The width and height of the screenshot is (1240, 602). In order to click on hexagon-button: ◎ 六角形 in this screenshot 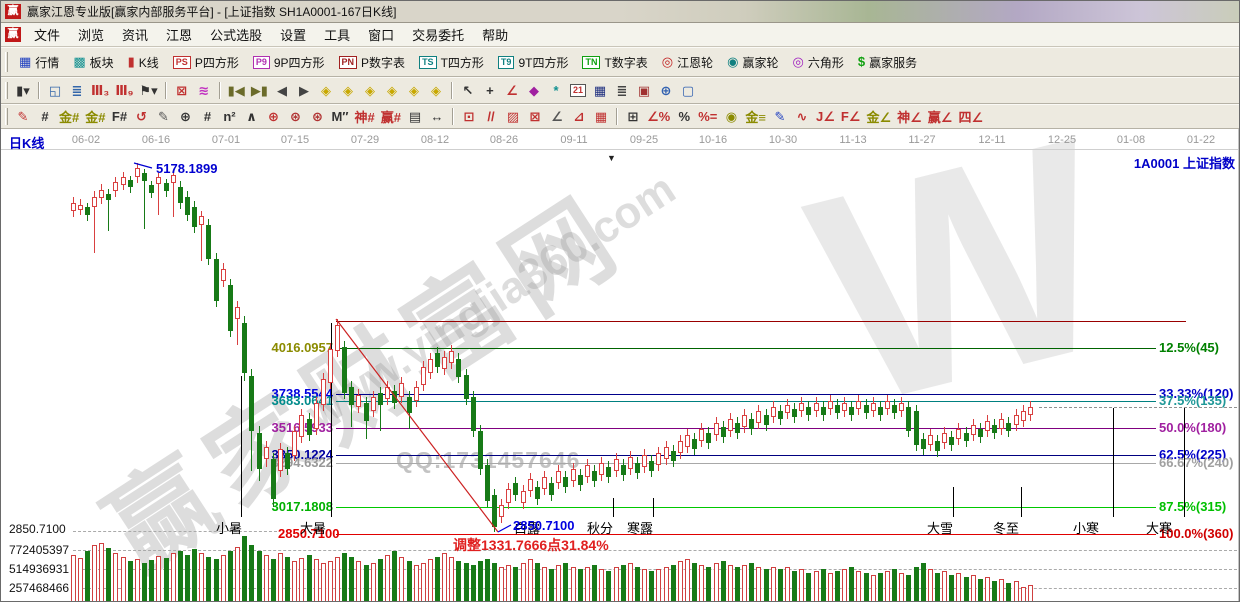, I will do `click(818, 62)`.